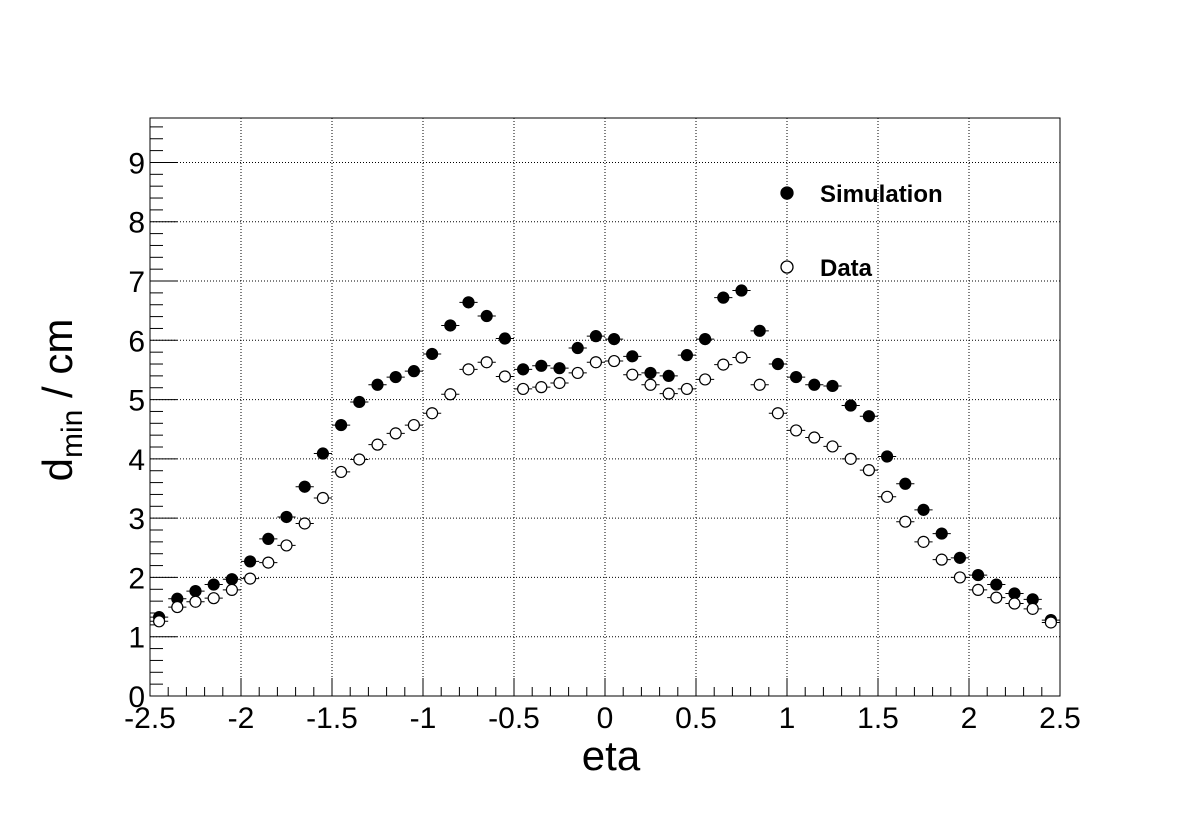 The width and height of the screenshot is (1196, 822). I want to click on x-tick-labels: -2.5 -2 -1.5 -1 -0.5 0 0.5 1 1.5 2 2.5, so click(602, 718).